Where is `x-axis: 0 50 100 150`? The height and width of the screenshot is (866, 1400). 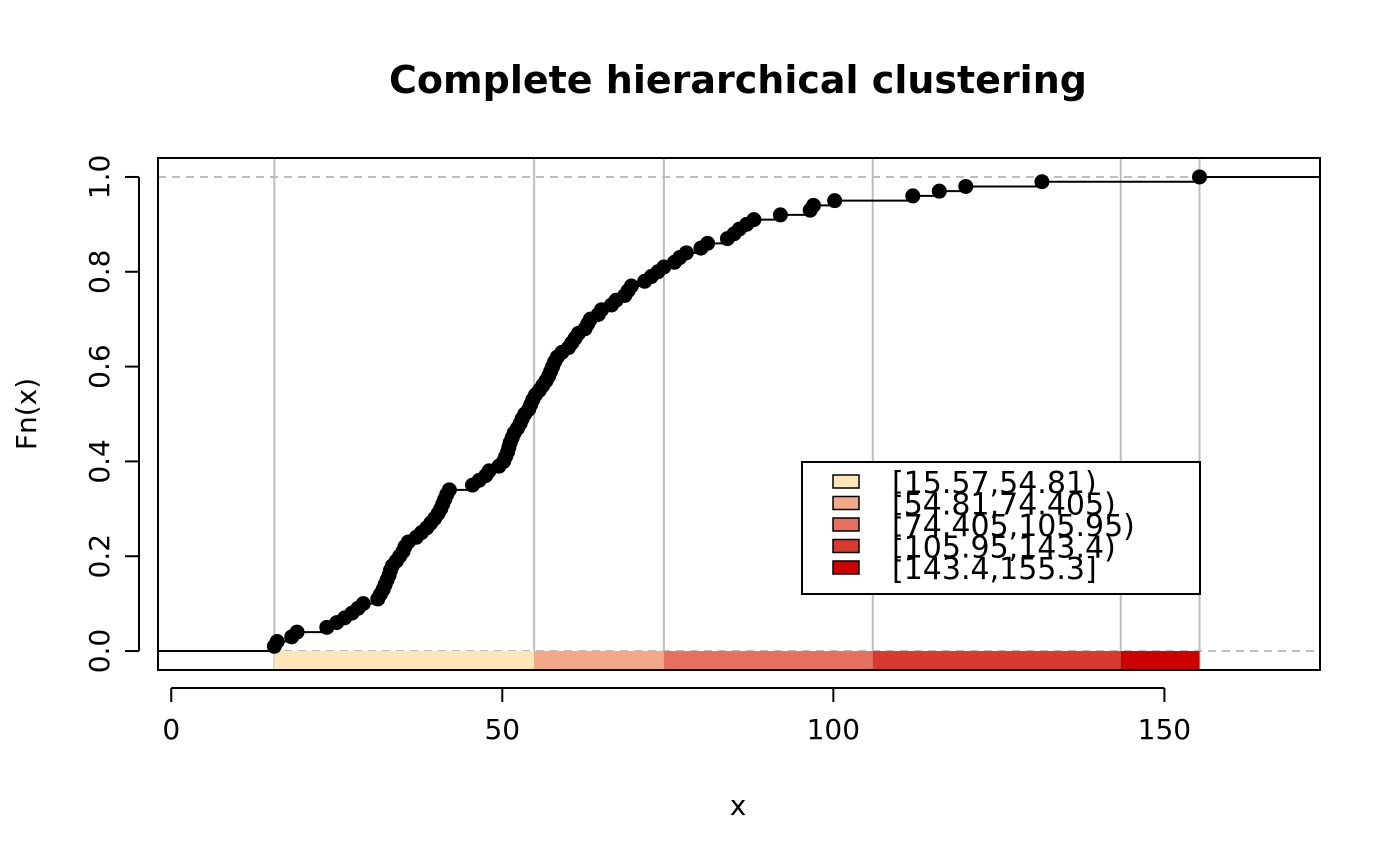 x-axis: 0 50 100 150 is located at coordinates (676, 716).